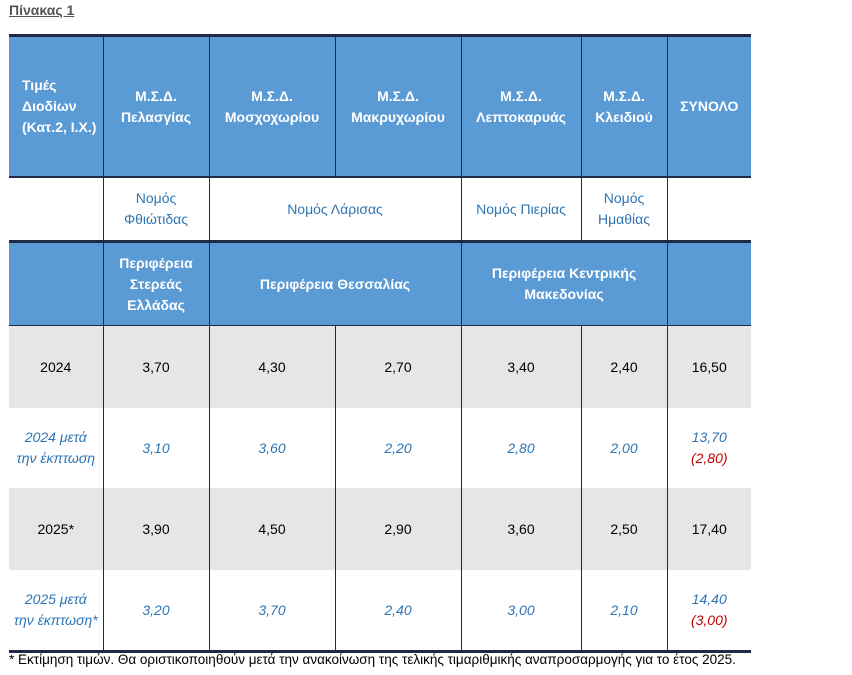 The image size is (852, 675). Describe the element at coordinates (56, 106) in the screenshot. I see `header-toll-prices: Τιμές Διοδίων (Κατ.2, Ι.Χ.)` at that location.